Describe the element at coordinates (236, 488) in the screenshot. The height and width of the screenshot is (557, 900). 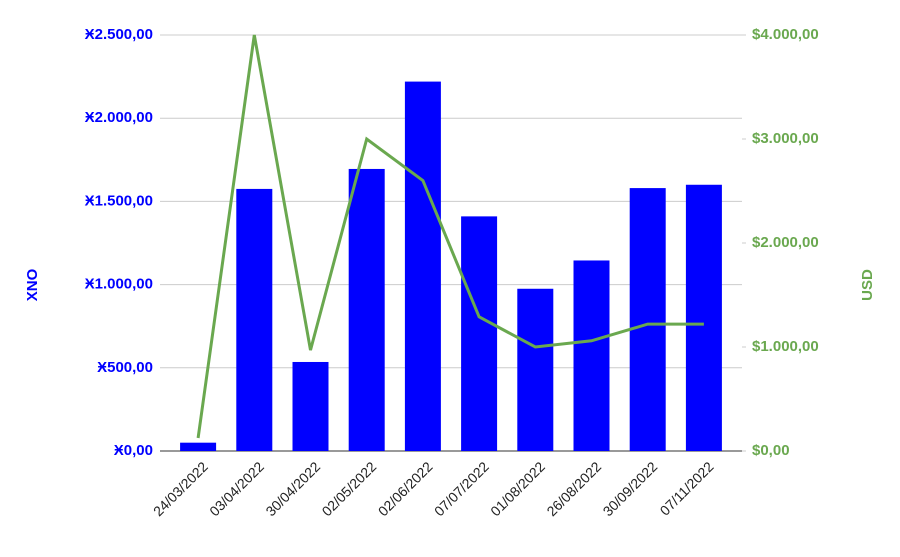
I see `x-tick-label: 03/04/2022` at that location.